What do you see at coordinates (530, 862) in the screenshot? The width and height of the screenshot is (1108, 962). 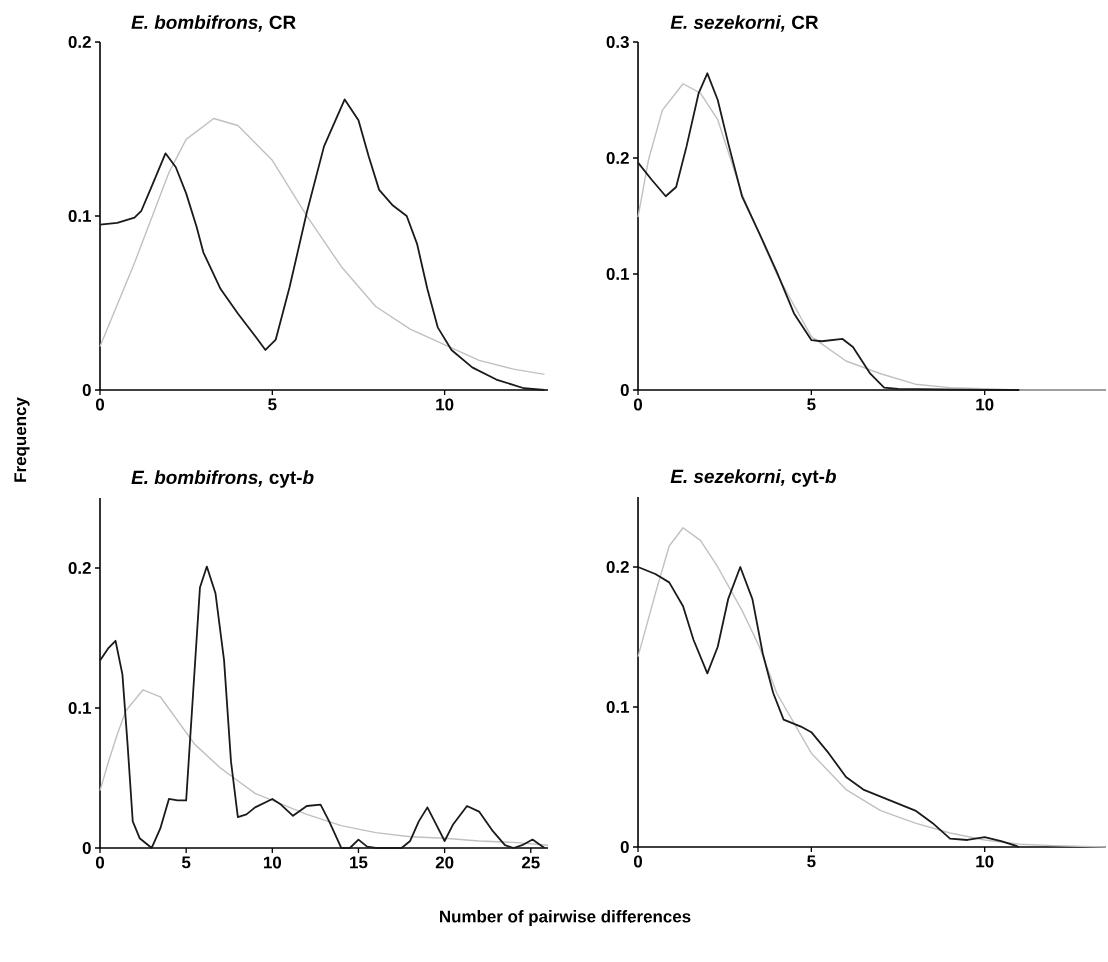 I see `x-tick-label: 25` at bounding box center [530, 862].